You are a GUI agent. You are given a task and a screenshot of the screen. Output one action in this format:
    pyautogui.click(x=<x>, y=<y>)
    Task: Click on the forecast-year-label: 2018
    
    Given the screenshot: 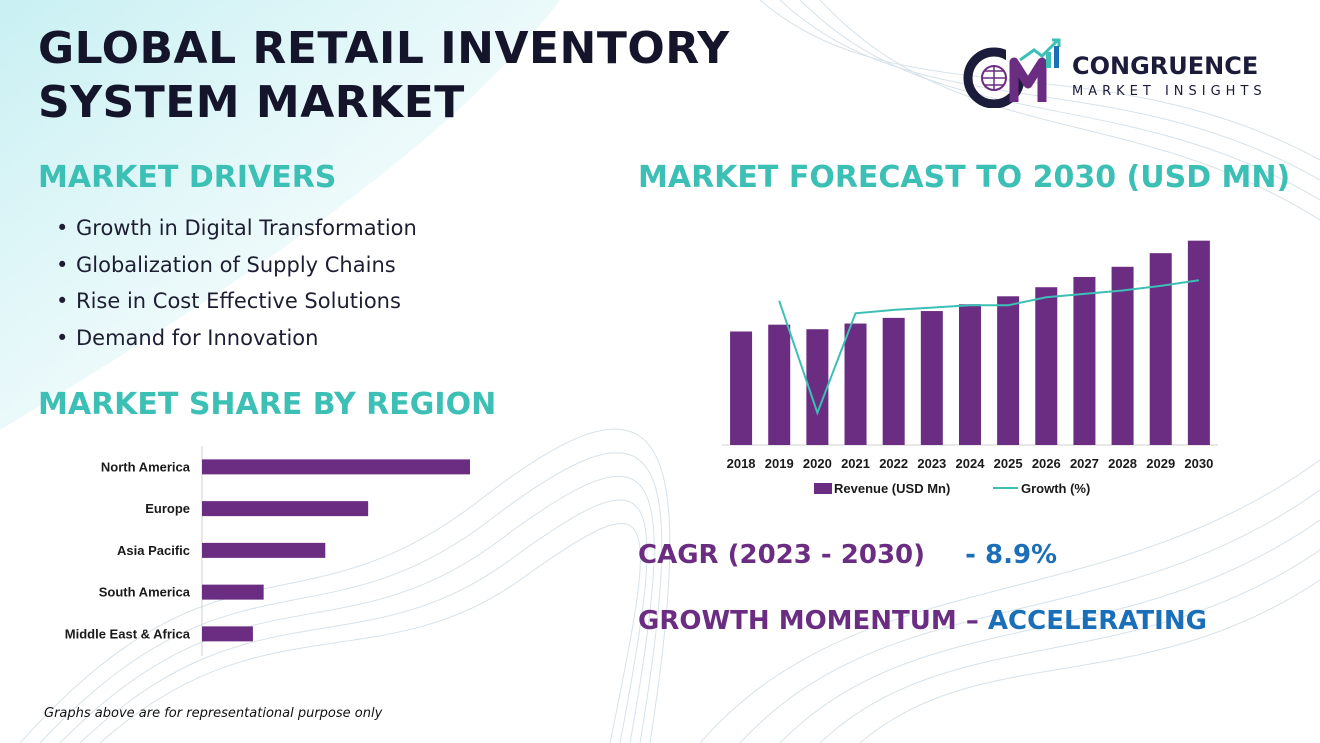 What is the action you would take?
    pyautogui.click(x=741, y=463)
    